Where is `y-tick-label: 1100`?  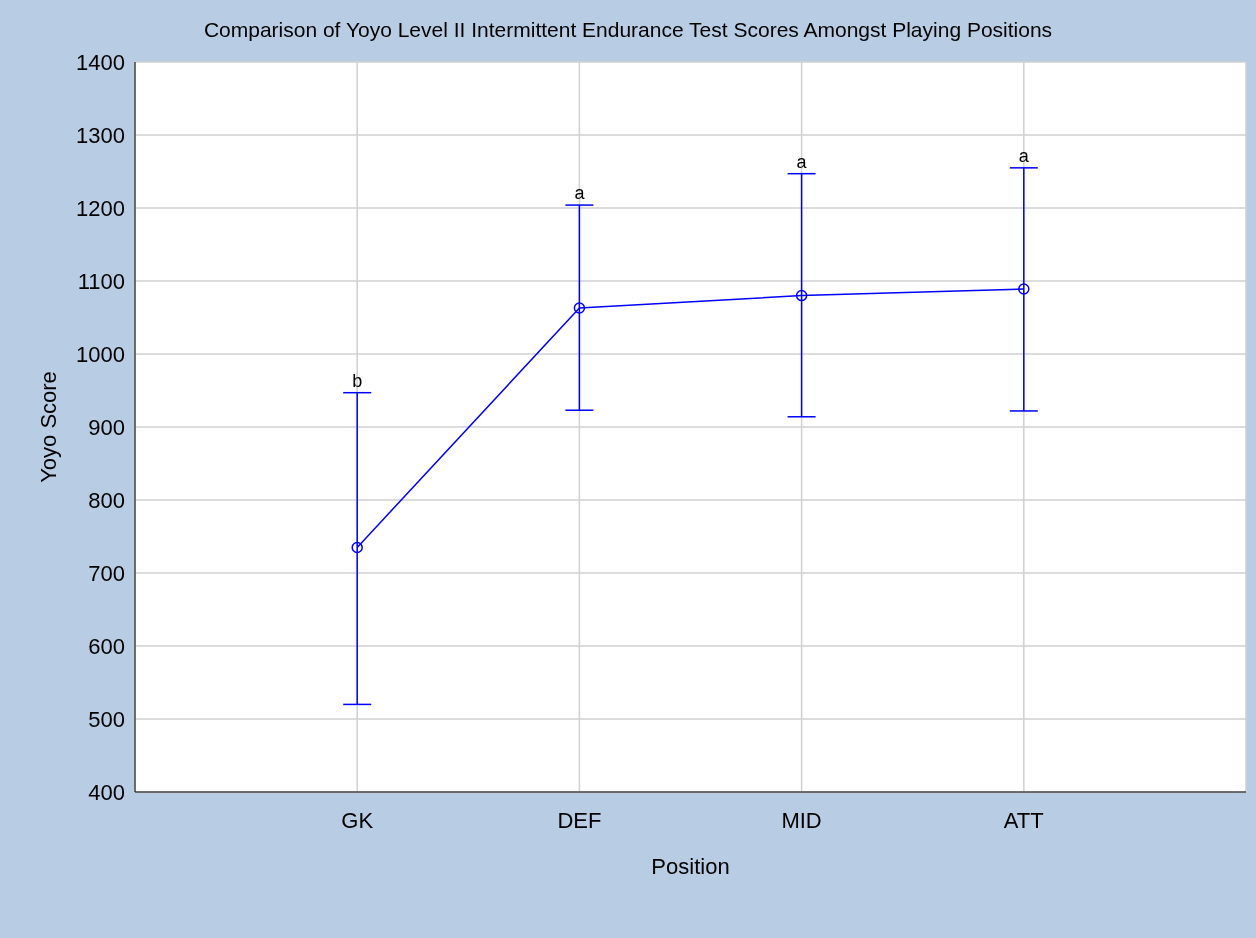
y-tick-label: 1100 is located at coordinates (101, 281).